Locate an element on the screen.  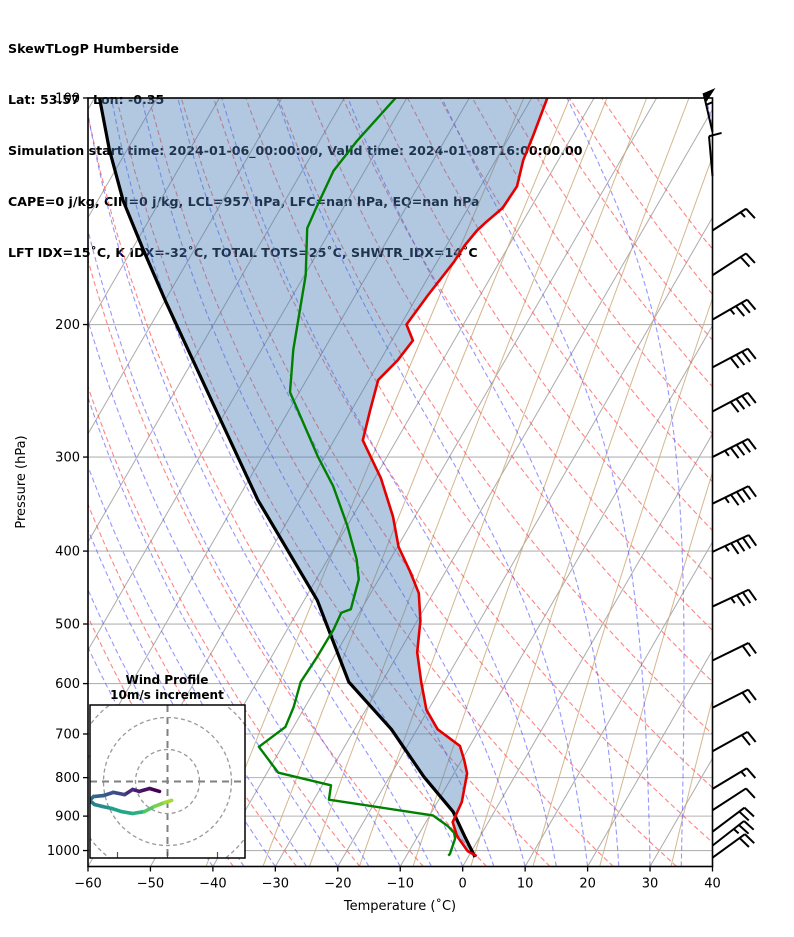
mixing-ratio-line is located at coordinates (622, 581).